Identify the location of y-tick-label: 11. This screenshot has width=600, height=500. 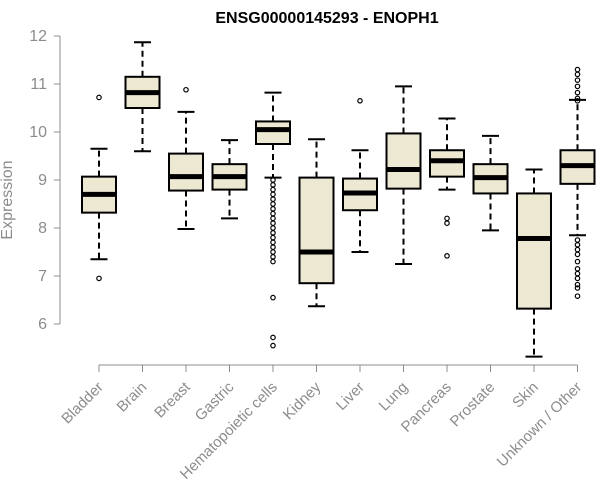
(38, 84).